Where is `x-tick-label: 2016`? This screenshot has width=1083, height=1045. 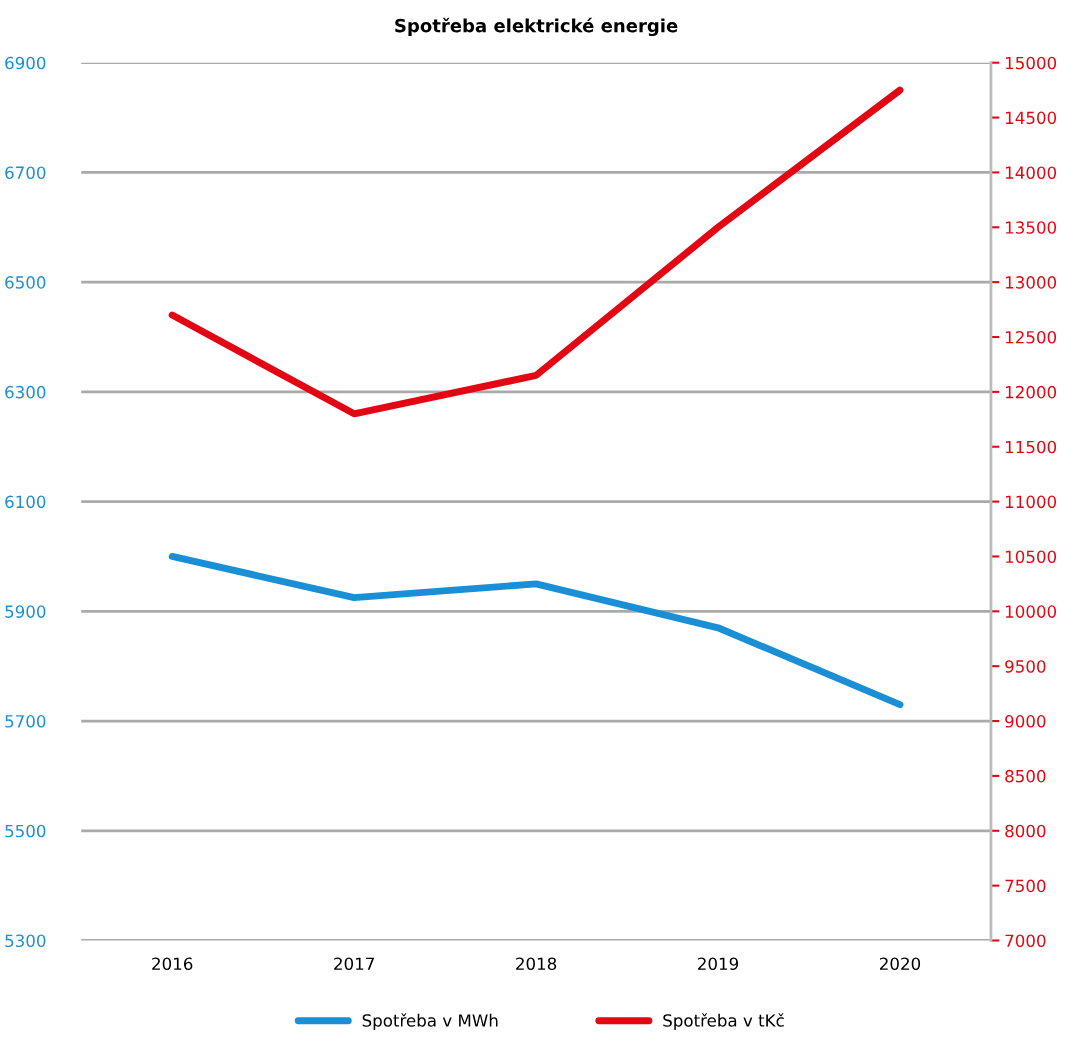 x-tick-label: 2016 is located at coordinates (172, 964).